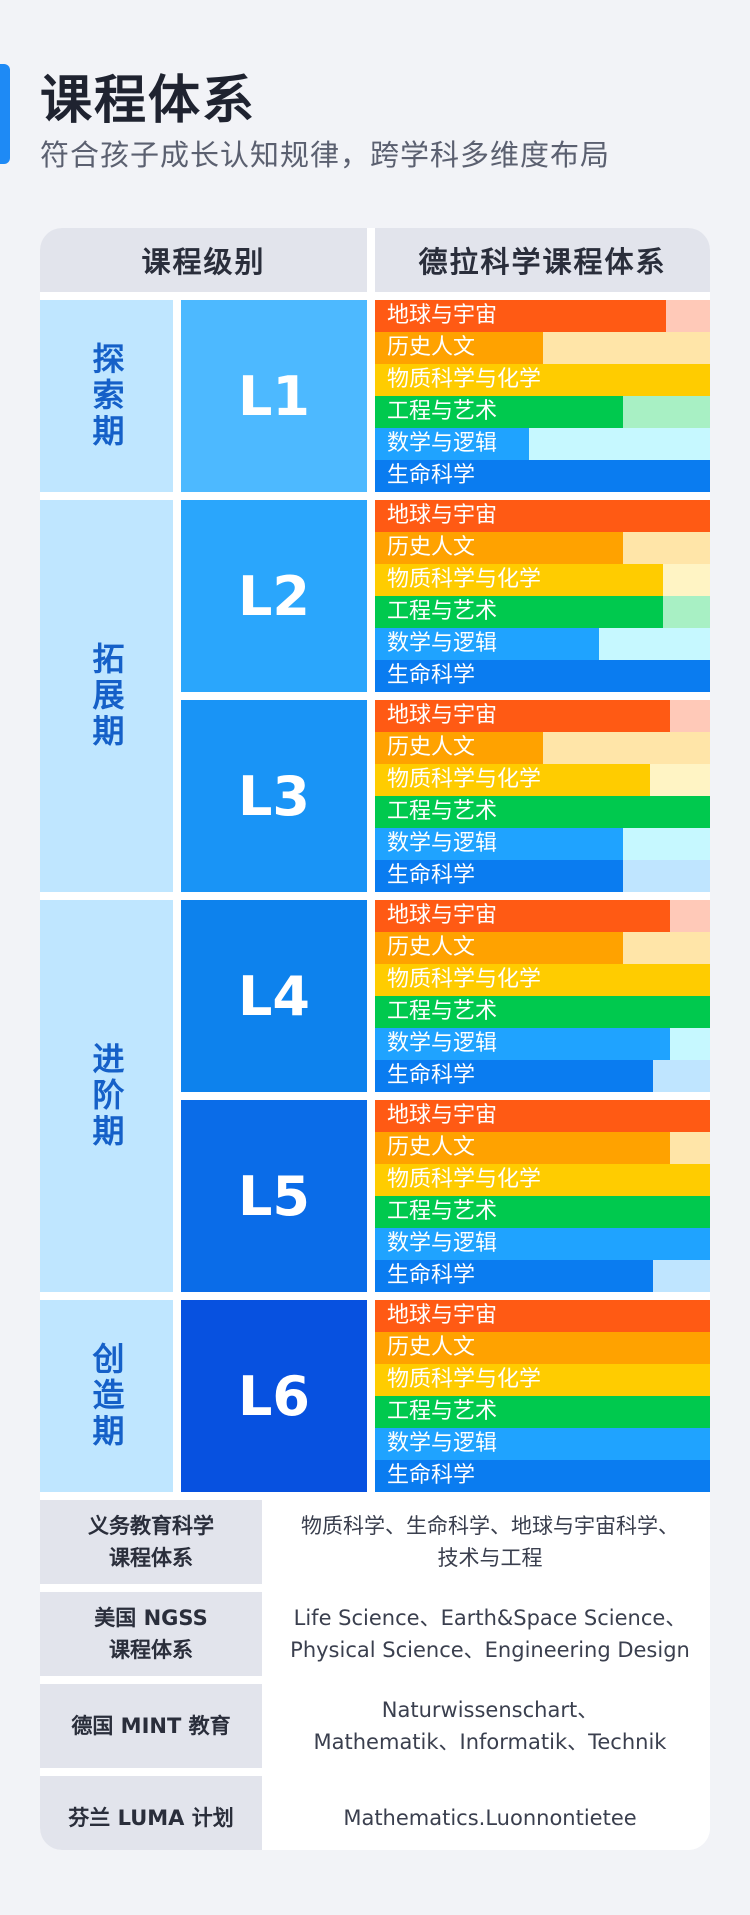 This screenshot has width=750, height=1915. I want to click on subject-list-l3: 地球与宇宙 历史人文 物质科学与化学 工程与艺术 数学与逻辑 生命科学, so click(542, 796).